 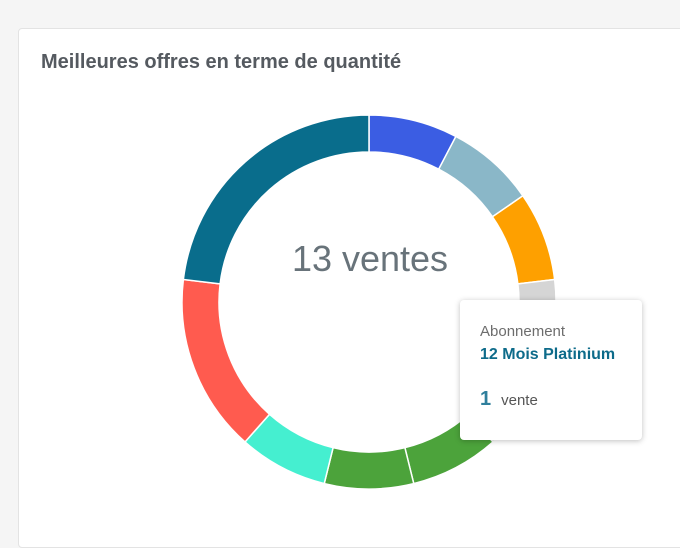 I want to click on tooltip-label: Abonnement, so click(x=523, y=331).